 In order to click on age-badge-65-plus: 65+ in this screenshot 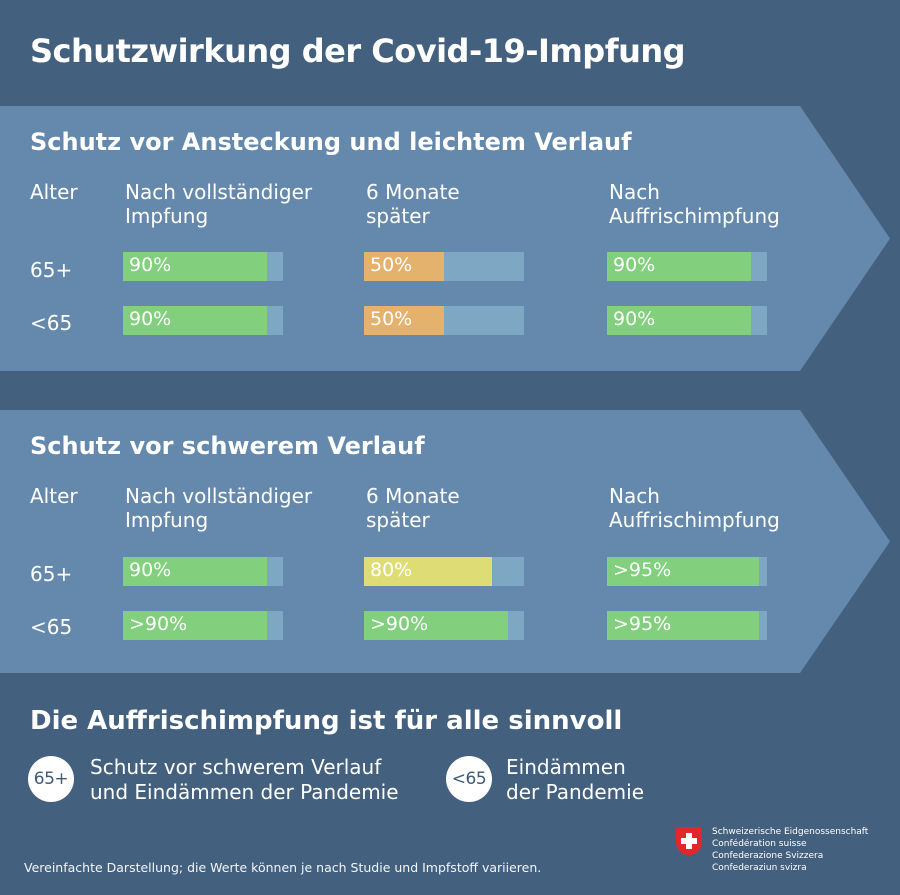, I will do `click(51, 779)`.